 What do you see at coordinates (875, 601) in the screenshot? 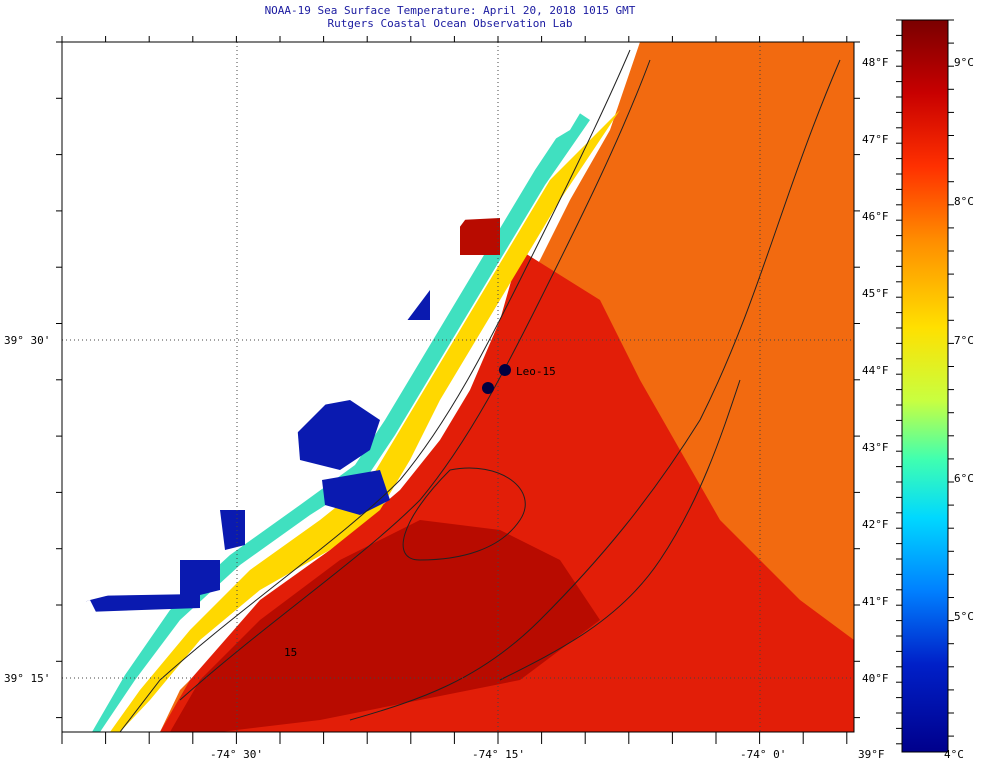
I see `fahrenheit-label-8: 41°F` at bounding box center [875, 601].